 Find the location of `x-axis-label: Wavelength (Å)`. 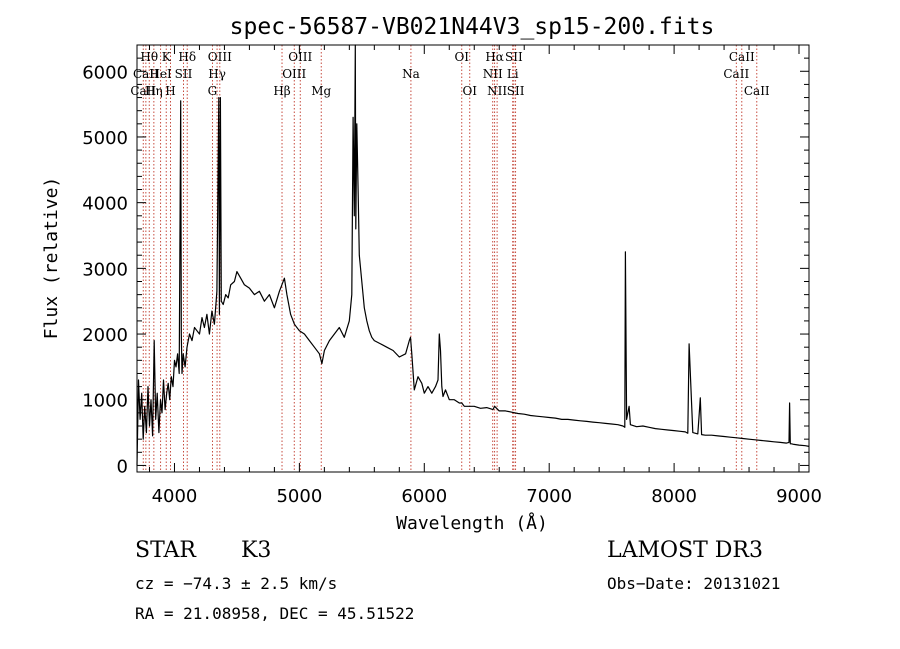

x-axis-label: Wavelength (Å) is located at coordinates (472, 523).